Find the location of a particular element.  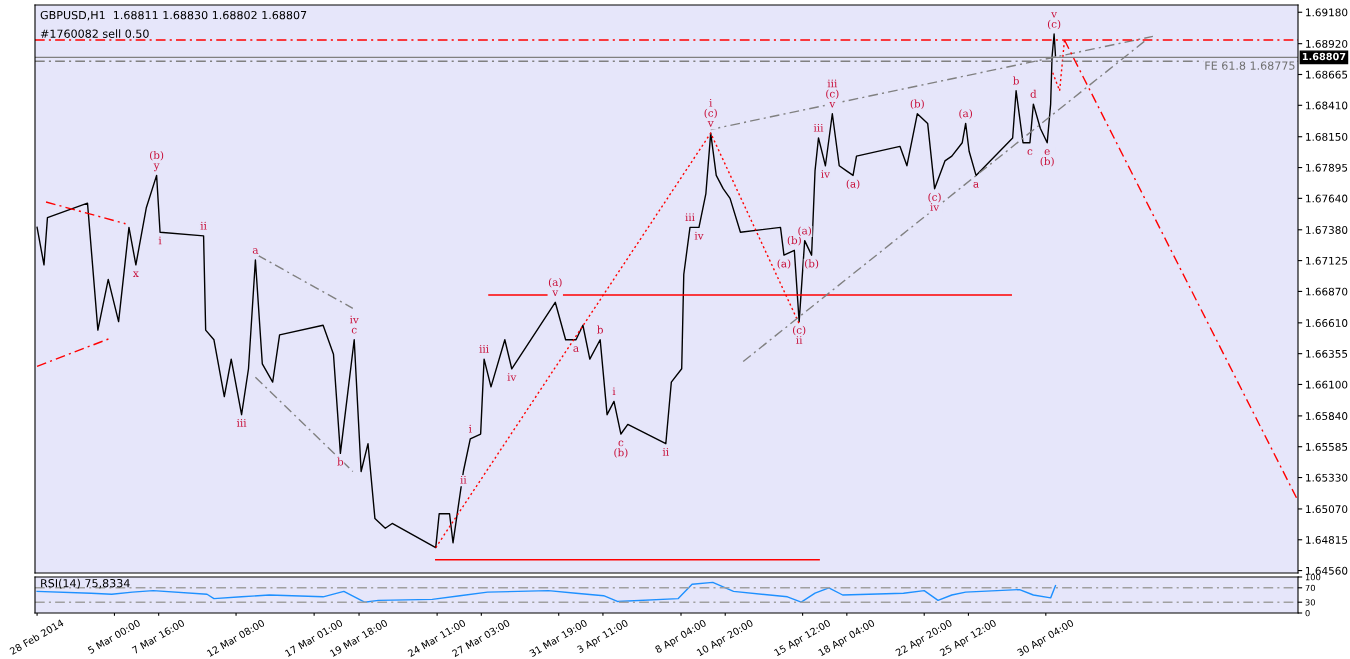

ref-line-label: FE 61.8 1.68775 is located at coordinates (1250, 65).